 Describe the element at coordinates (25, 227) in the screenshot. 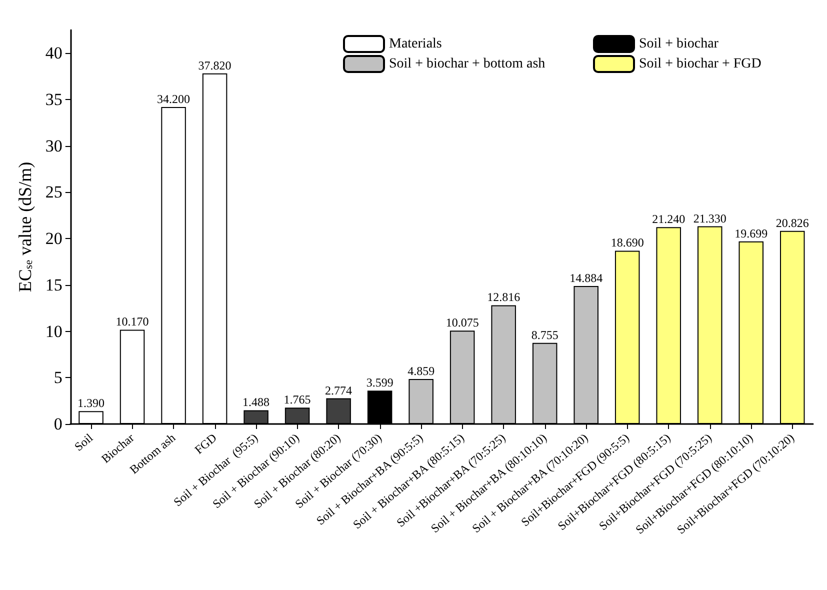

I see `y-axis-title: ECse value (dS/m)` at that location.